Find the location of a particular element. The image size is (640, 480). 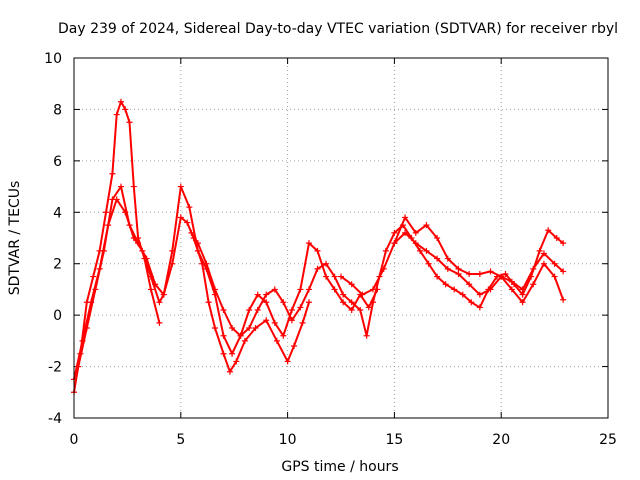

y-tick-label: 10 is located at coordinates (53, 59).